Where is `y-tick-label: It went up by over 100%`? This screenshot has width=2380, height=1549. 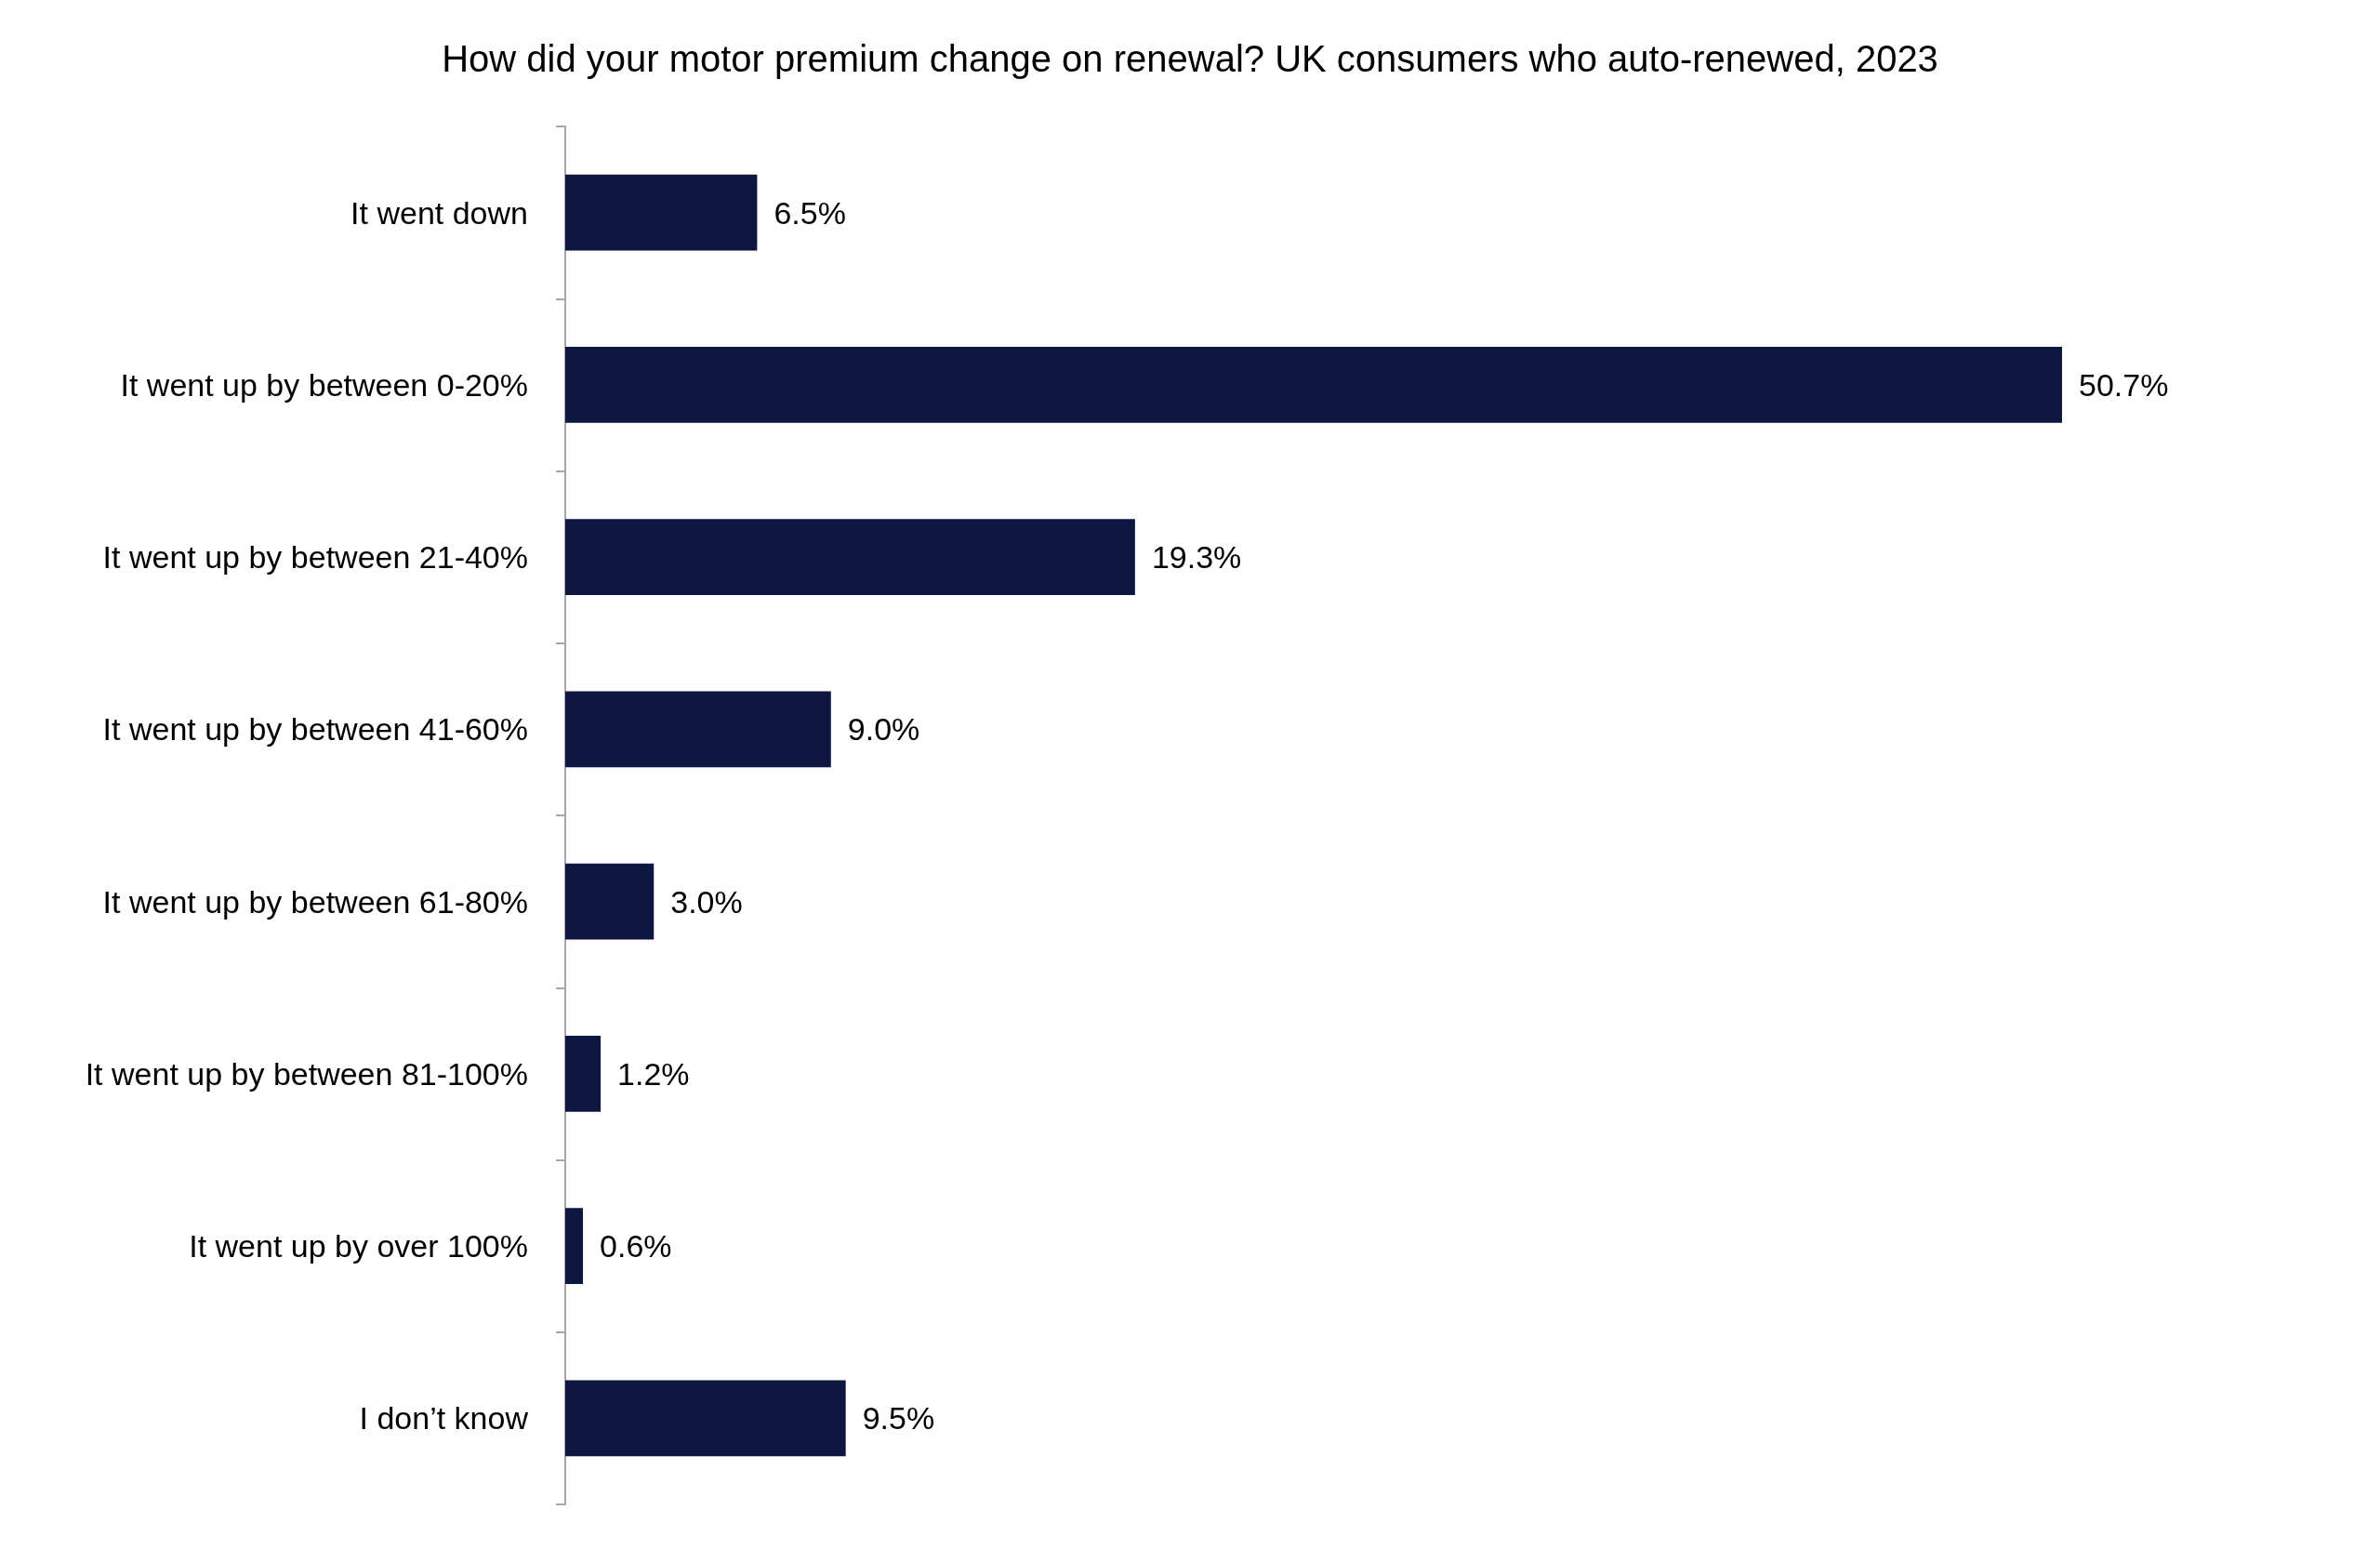
y-tick-label: It went up by over 100% is located at coordinates (358, 1246).